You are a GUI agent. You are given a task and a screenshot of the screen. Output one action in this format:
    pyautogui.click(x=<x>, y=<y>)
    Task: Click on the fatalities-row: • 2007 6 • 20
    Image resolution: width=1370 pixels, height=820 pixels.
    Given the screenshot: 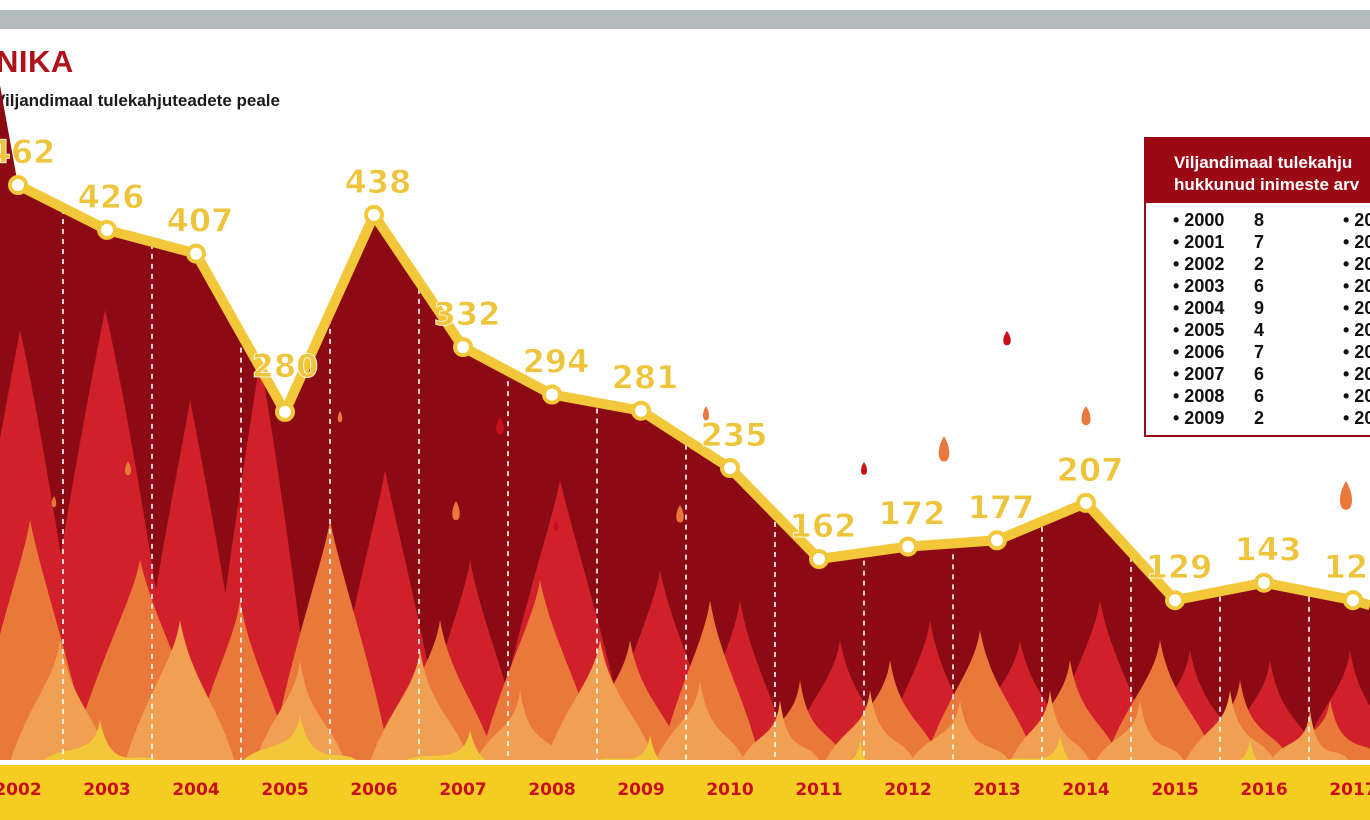 What is the action you would take?
    pyautogui.click(x=1258, y=375)
    